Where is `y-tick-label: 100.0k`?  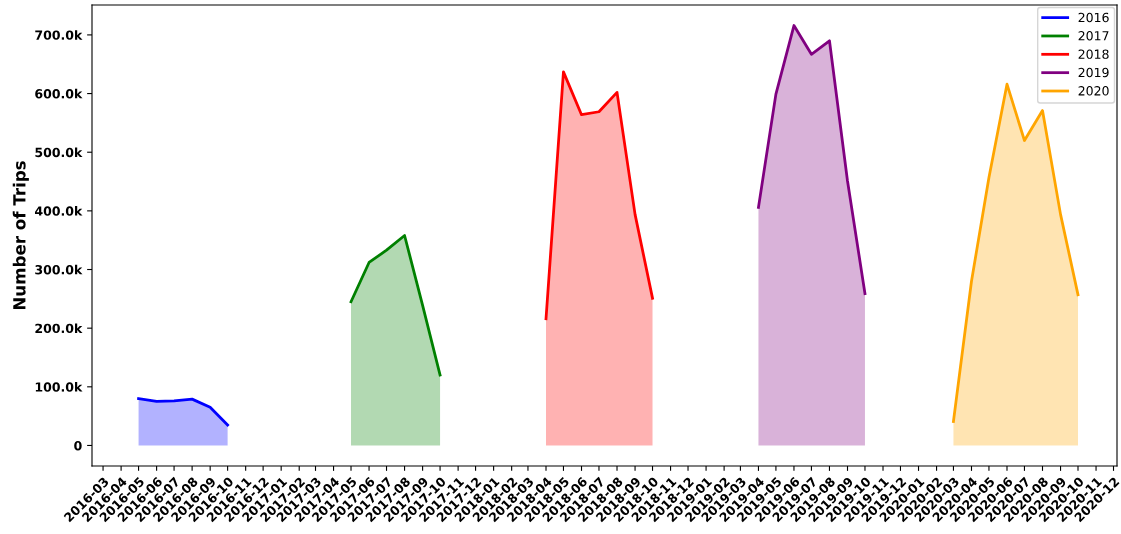 y-tick-label: 100.0k is located at coordinates (59, 387).